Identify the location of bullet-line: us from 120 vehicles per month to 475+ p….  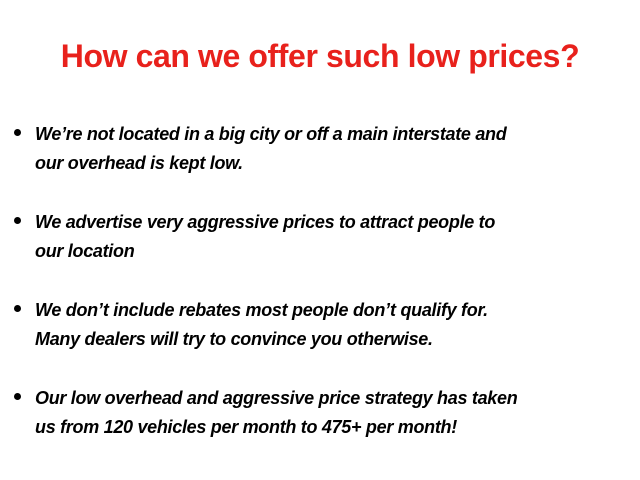
(246, 427).